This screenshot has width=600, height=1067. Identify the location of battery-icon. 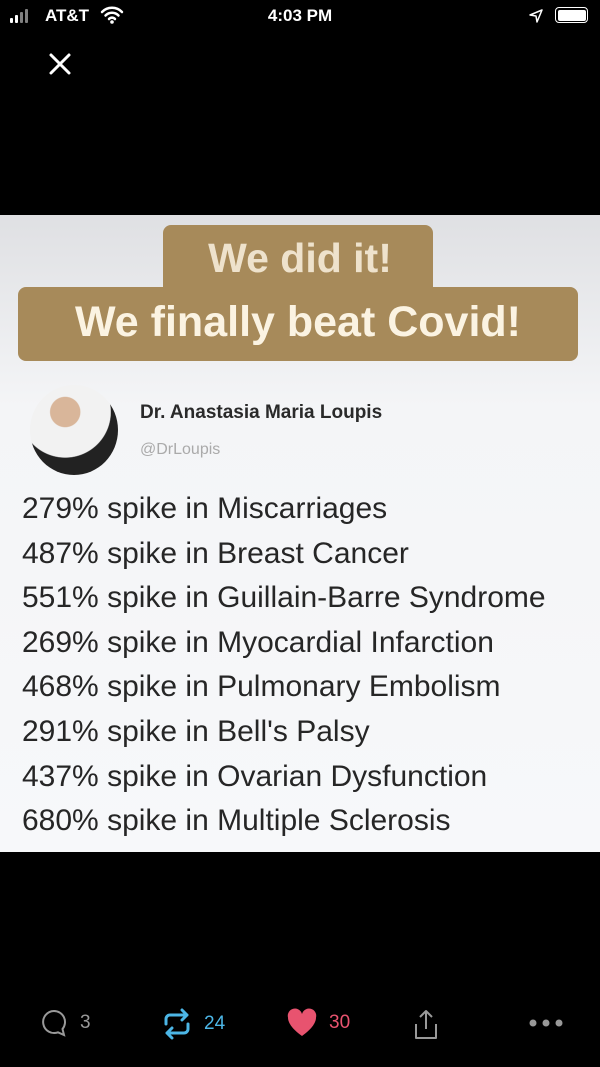
(571, 15).